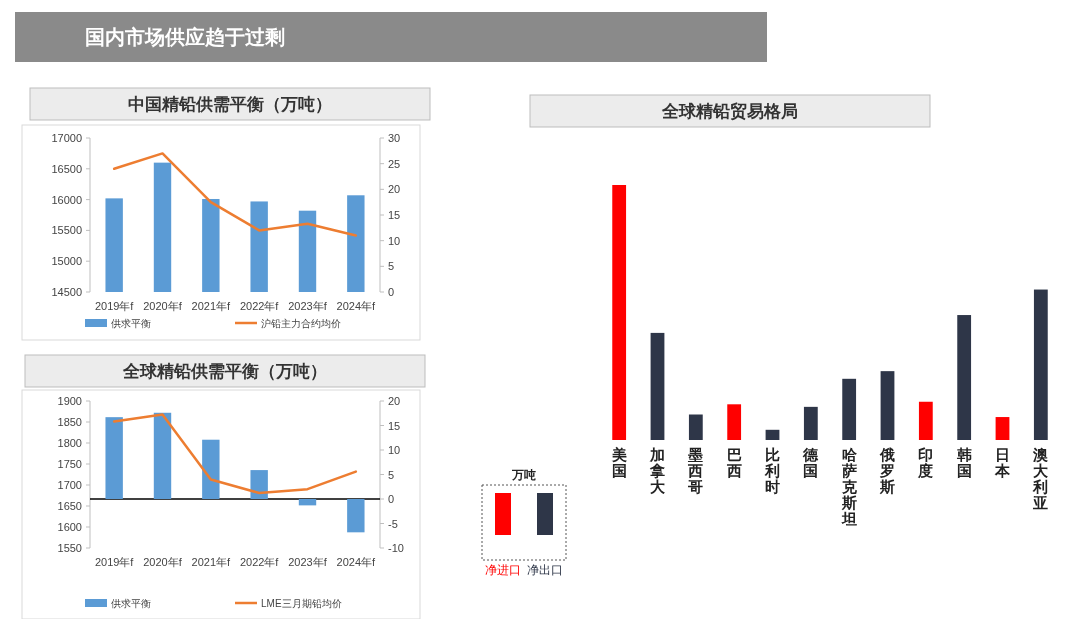  Describe the element at coordinates (230, 104) in the screenshot. I see `chart-title: 中国精铅供需平衡（万吨）` at that location.